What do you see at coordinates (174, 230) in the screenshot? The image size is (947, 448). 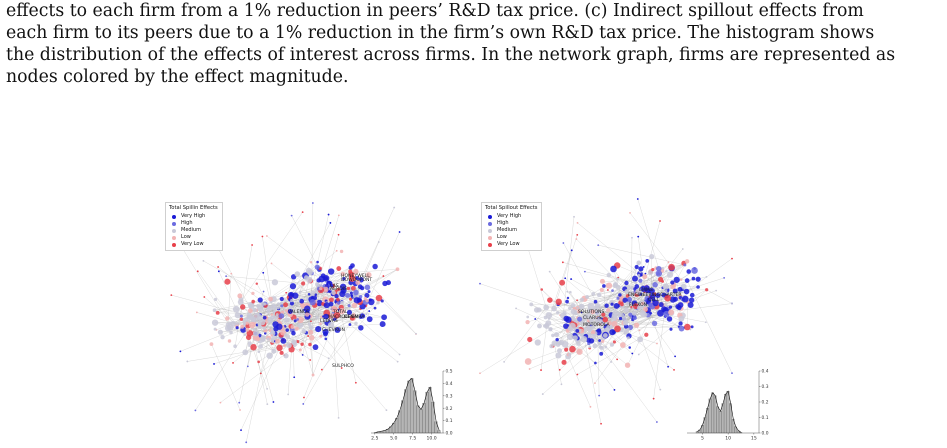 I see `medium-dot` at bounding box center [174, 230].